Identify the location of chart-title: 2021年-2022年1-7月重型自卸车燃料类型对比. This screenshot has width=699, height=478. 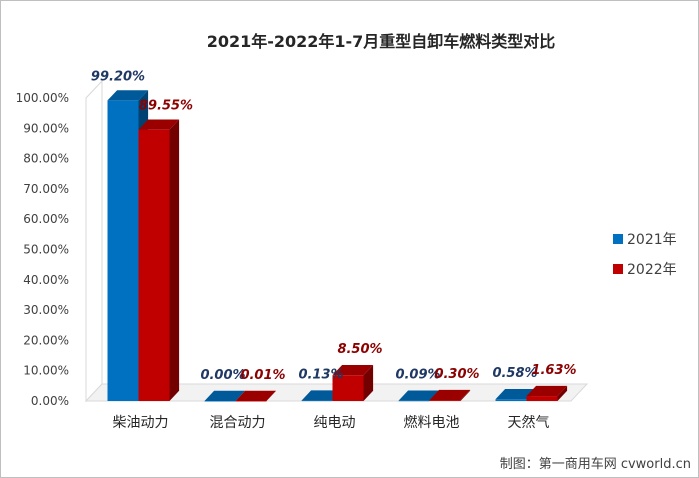
(381, 41).